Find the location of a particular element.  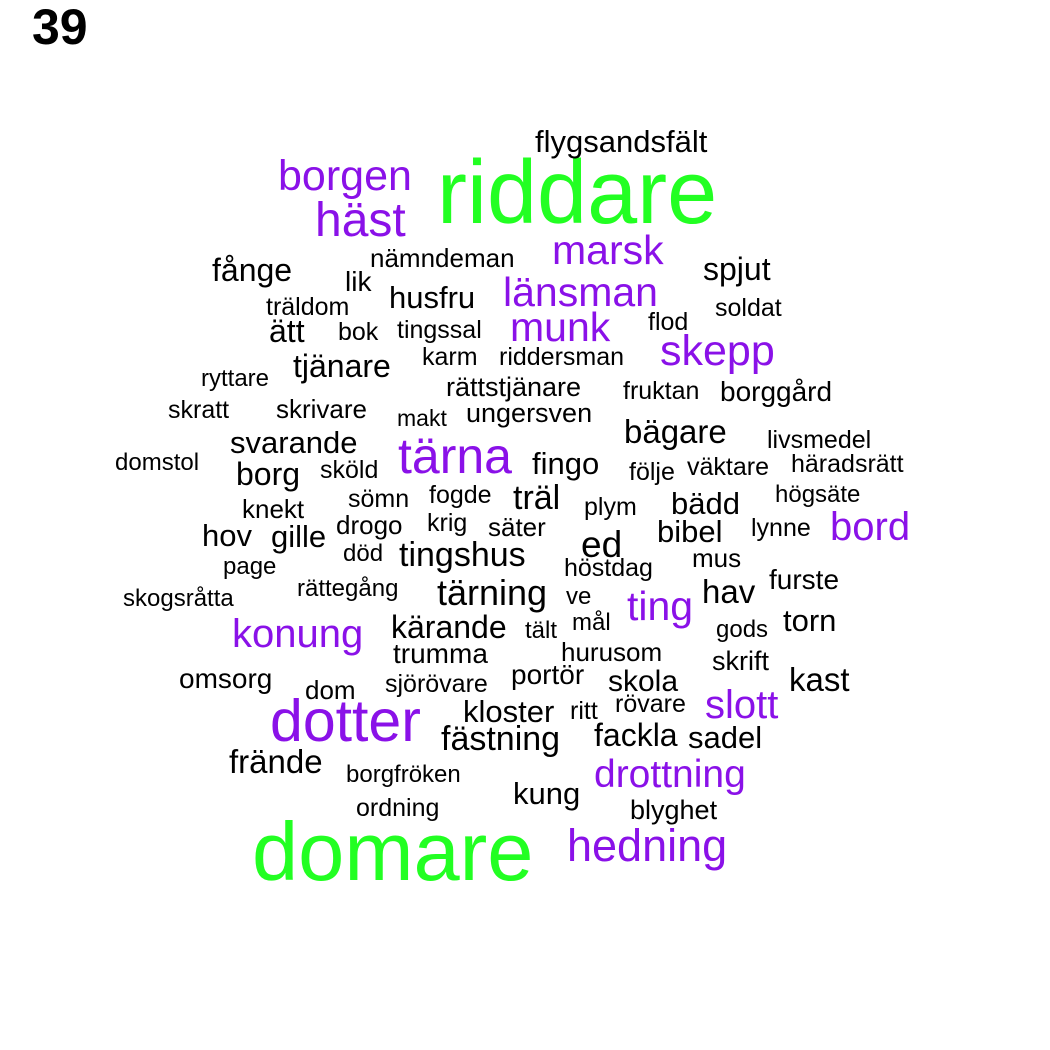

word-7: munk is located at coordinates (560, 327).